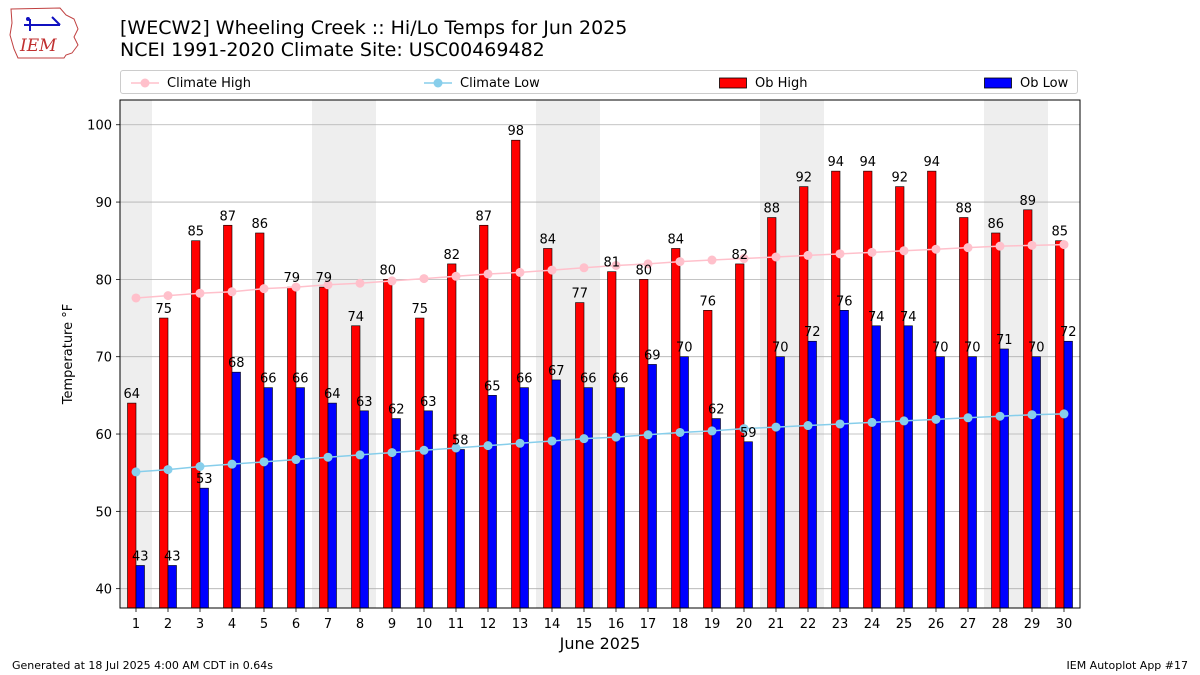 The height and width of the screenshot is (675, 1200). I want to click on ob-high-label: 82, so click(451, 255).